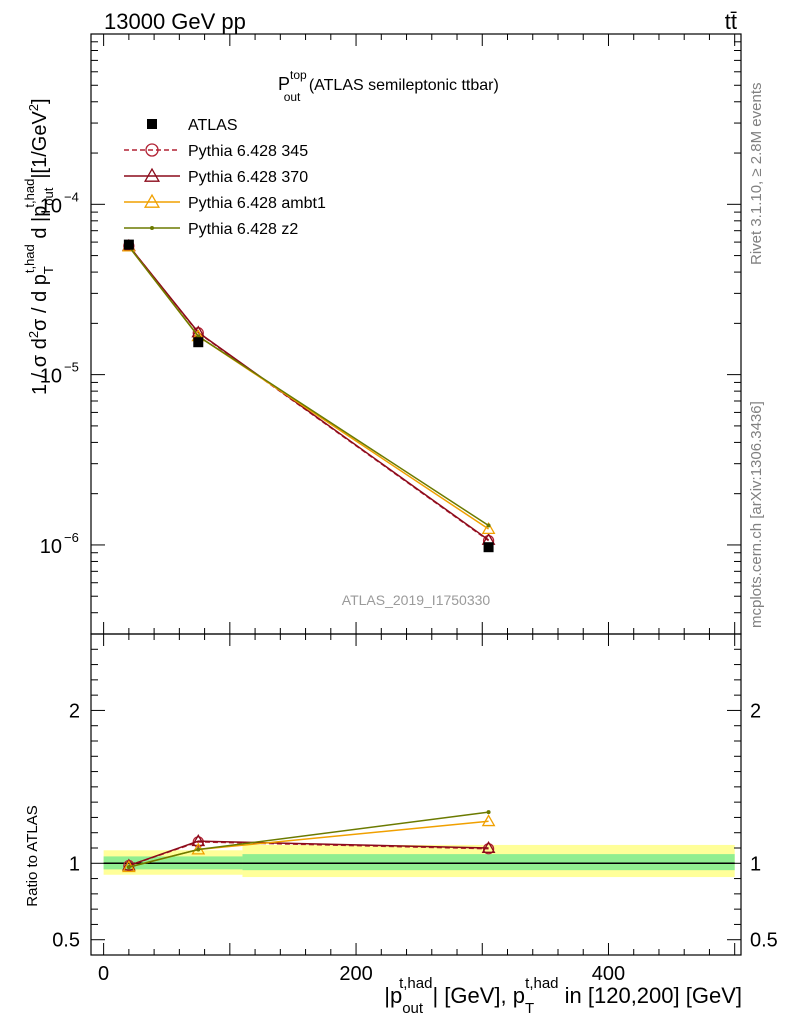  I want to click on upper-y-tick-exponent: −5, so click(71, 367).